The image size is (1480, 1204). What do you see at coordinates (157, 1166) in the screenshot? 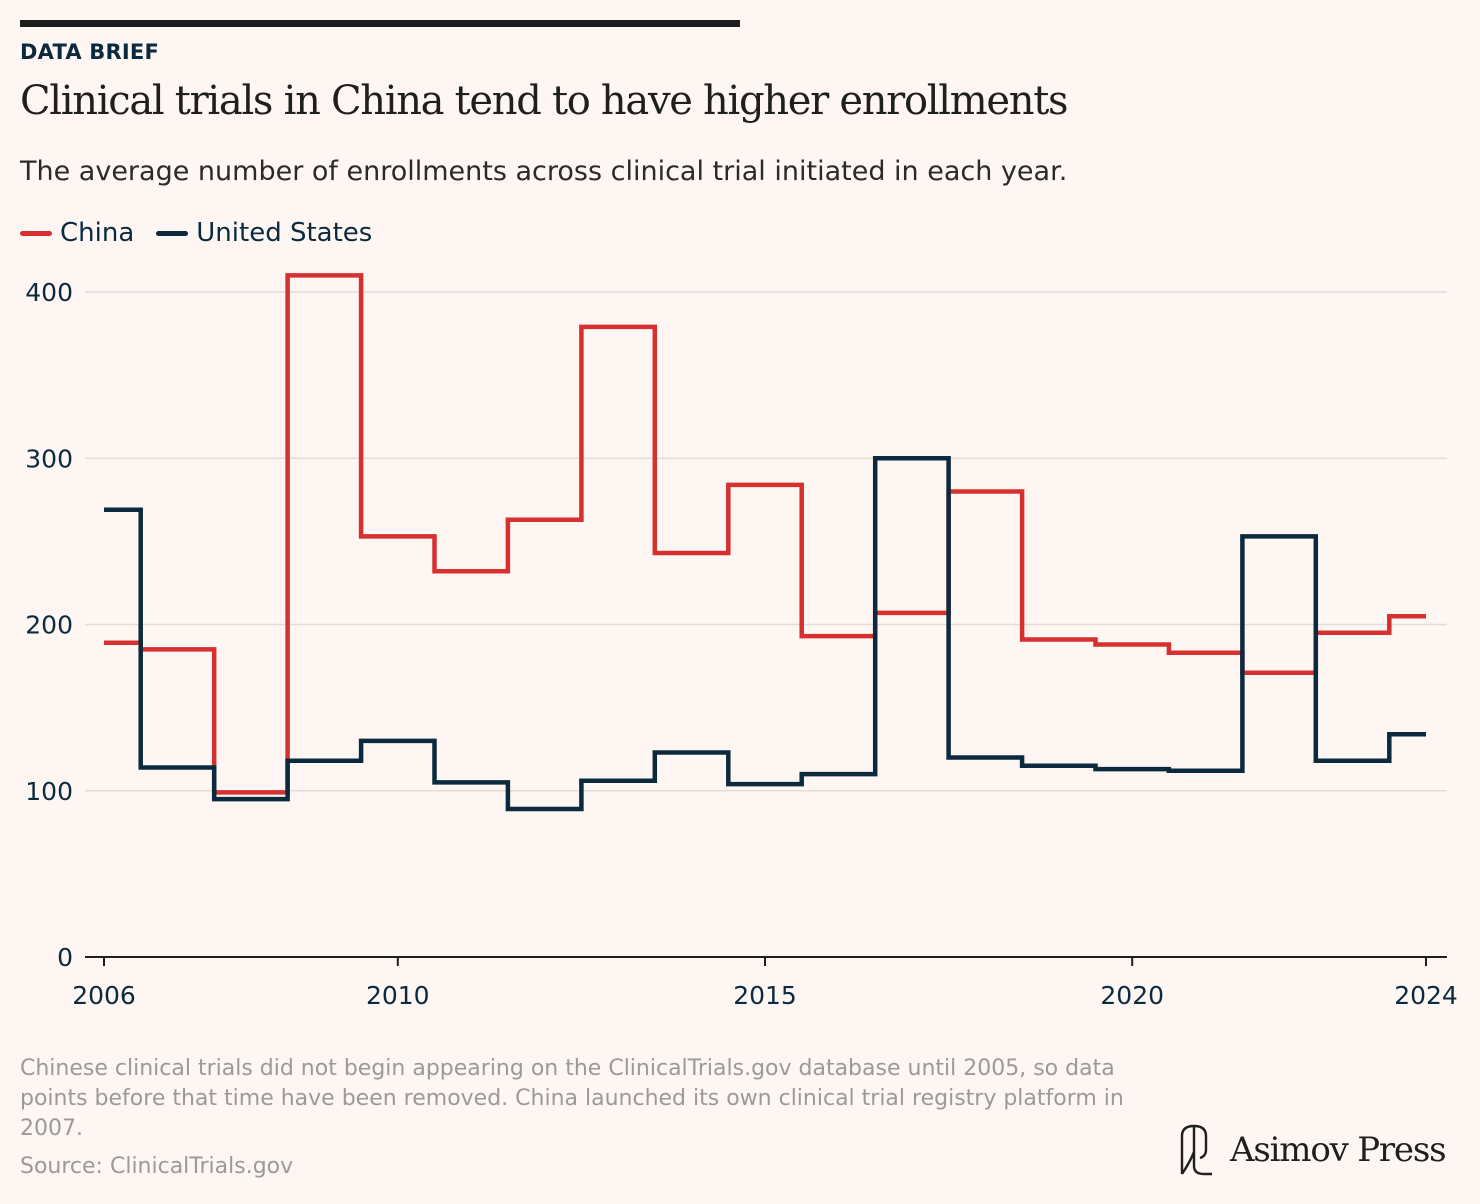
I see `source-note: Source: ClinicalTrials.gov` at bounding box center [157, 1166].